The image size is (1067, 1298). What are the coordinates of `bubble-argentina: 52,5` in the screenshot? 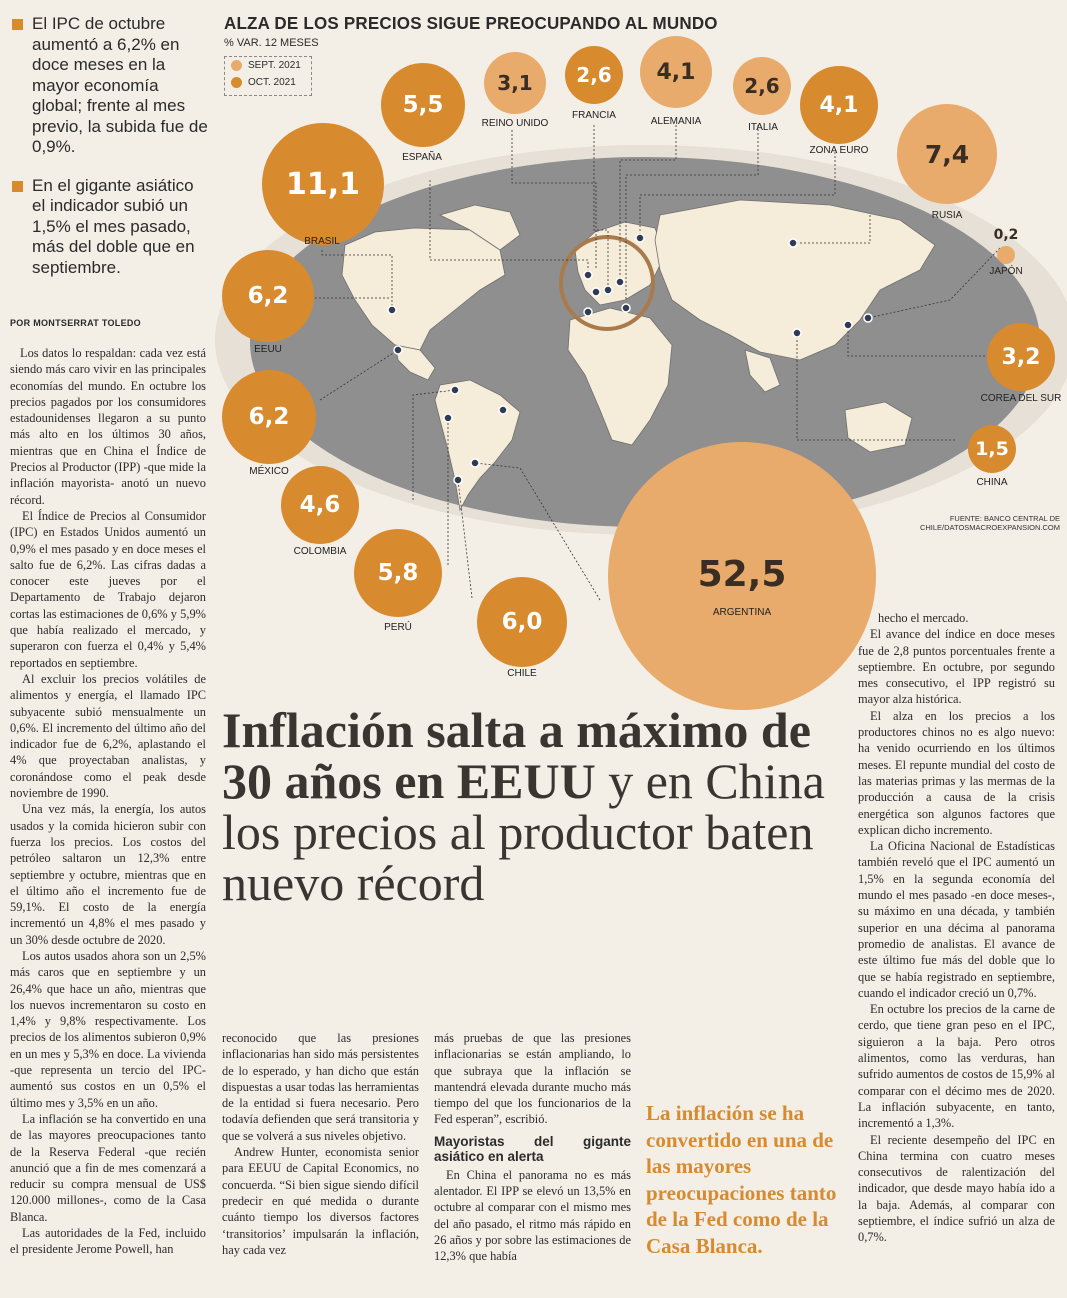 It's located at (742, 576).